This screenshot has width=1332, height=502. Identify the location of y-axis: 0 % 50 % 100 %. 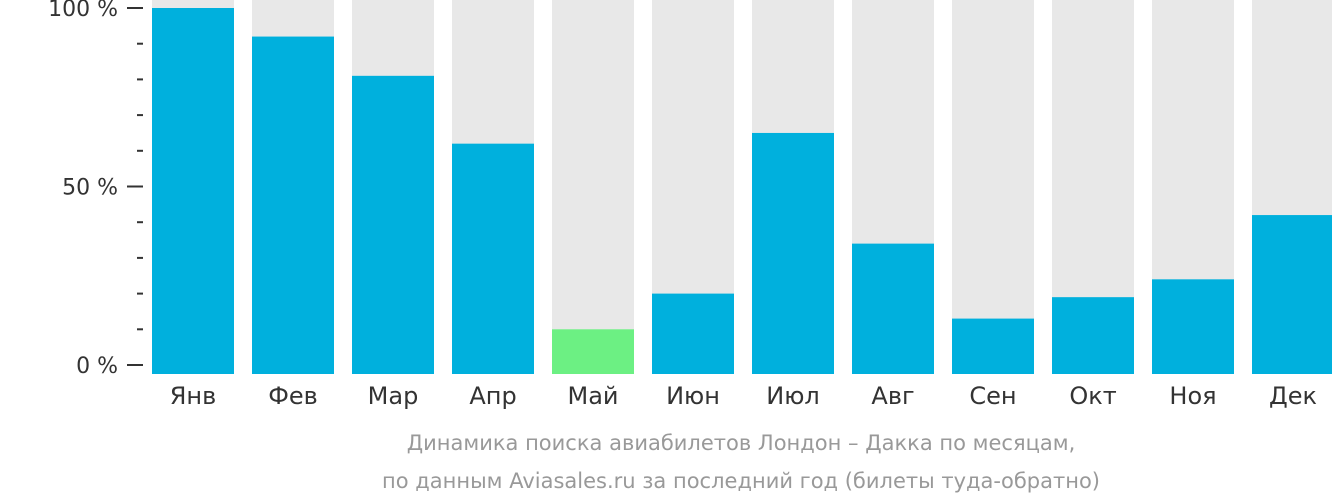
(95, 189).